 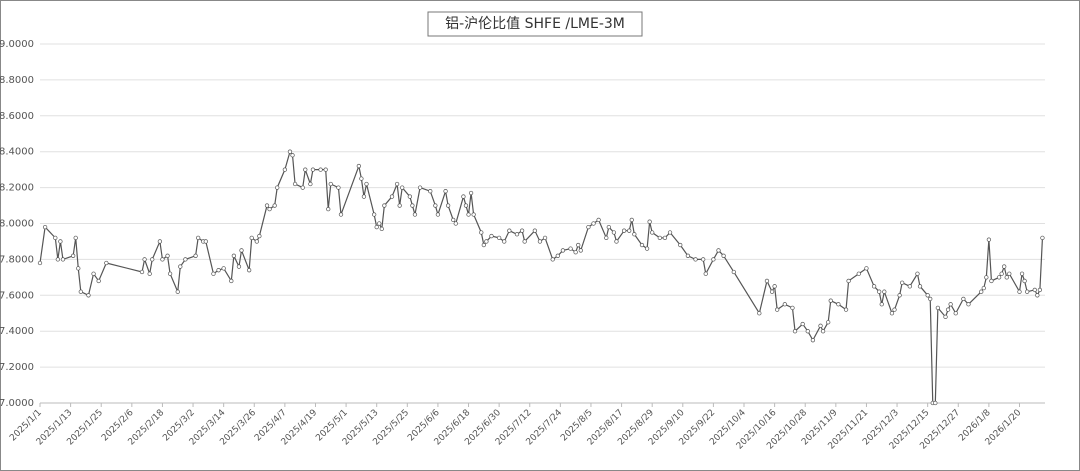 What do you see at coordinates (17, 152) in the screenshot?
I see `y-tick-label: 8.4000` at bounding box center [17, 152].